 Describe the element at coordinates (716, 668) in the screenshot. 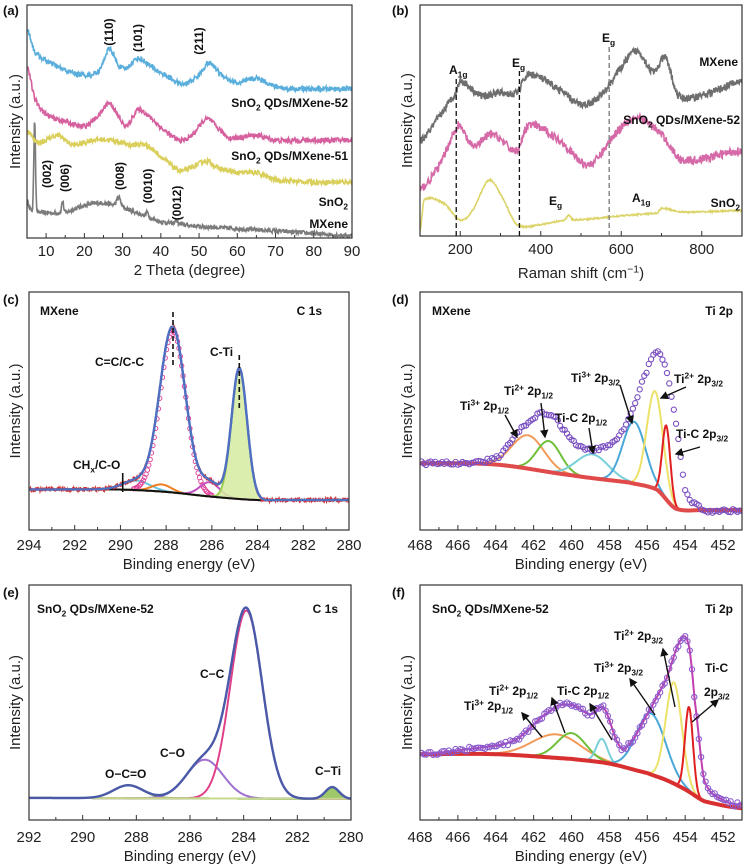

I see `annotation: Ti-C` at that location.